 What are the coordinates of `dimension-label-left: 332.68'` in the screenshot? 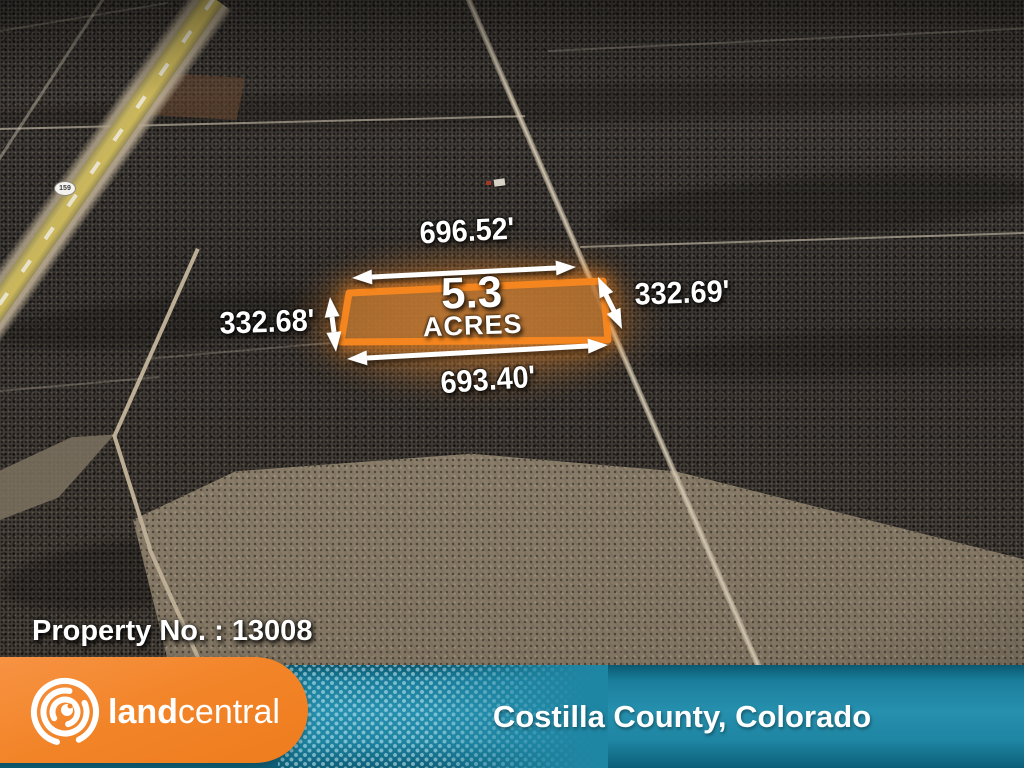 It's located at (267, 321).